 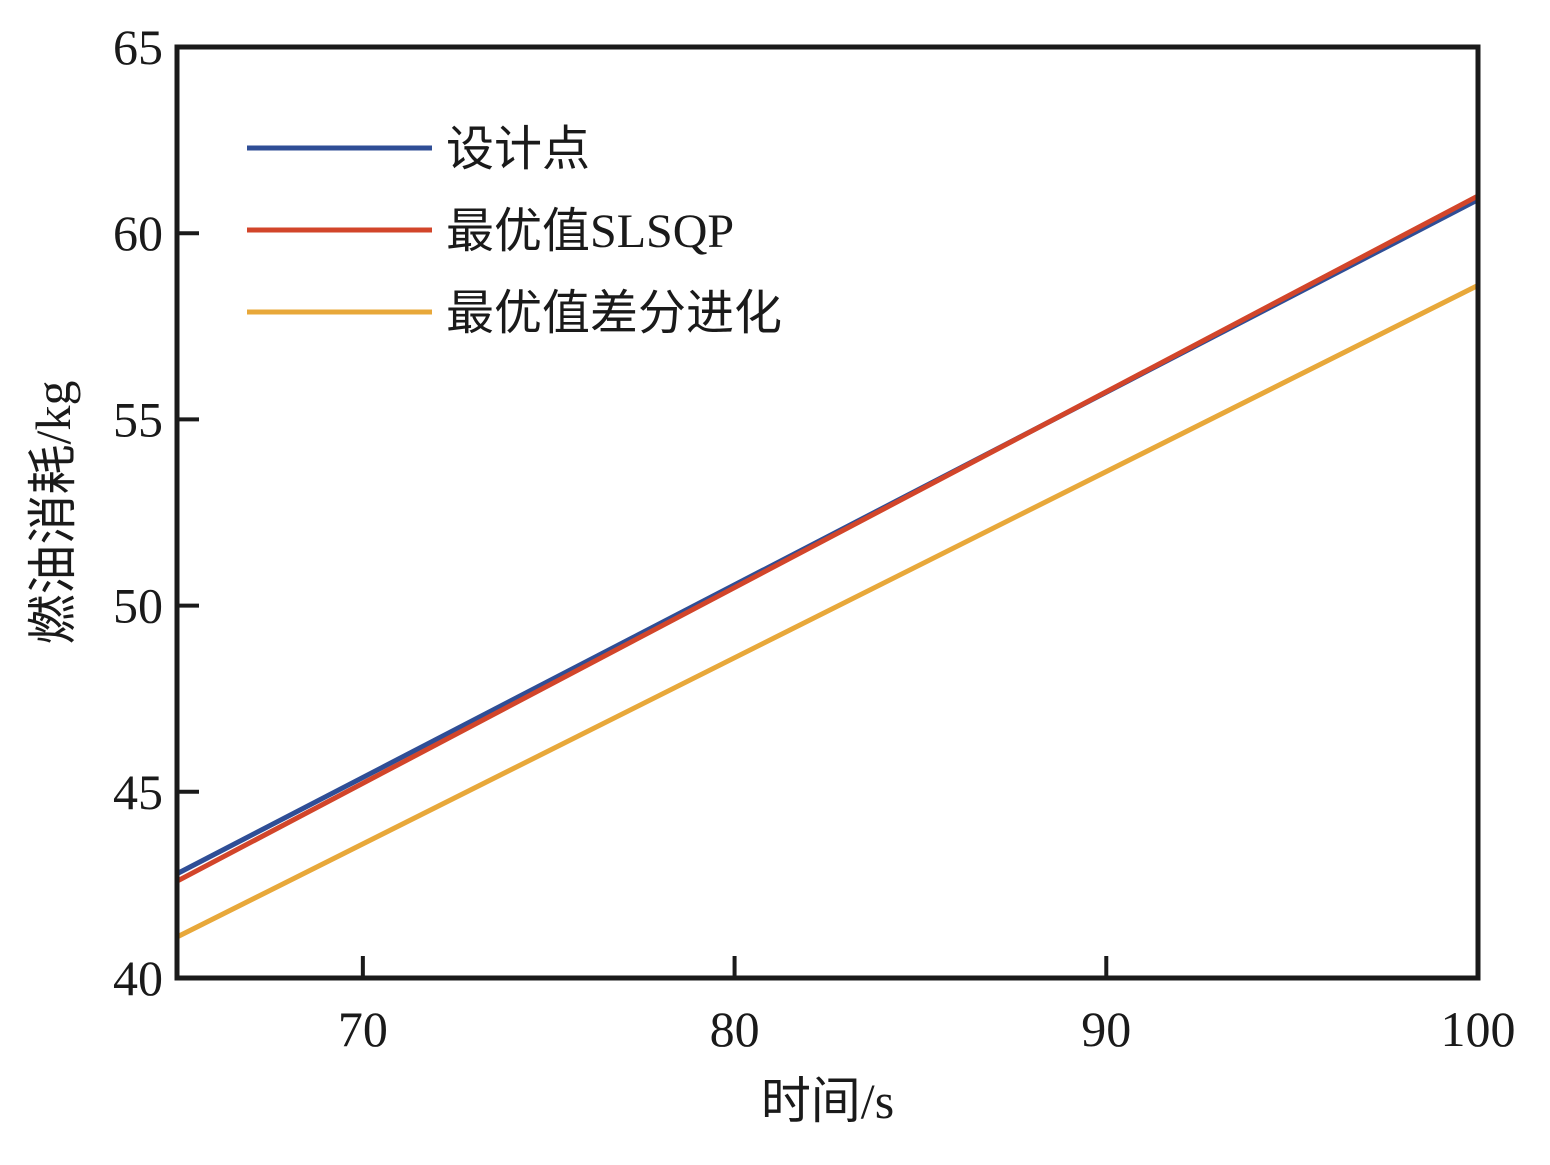 I want to click on x-axis: 70 80 90 100, so click(x=927, y=1006).